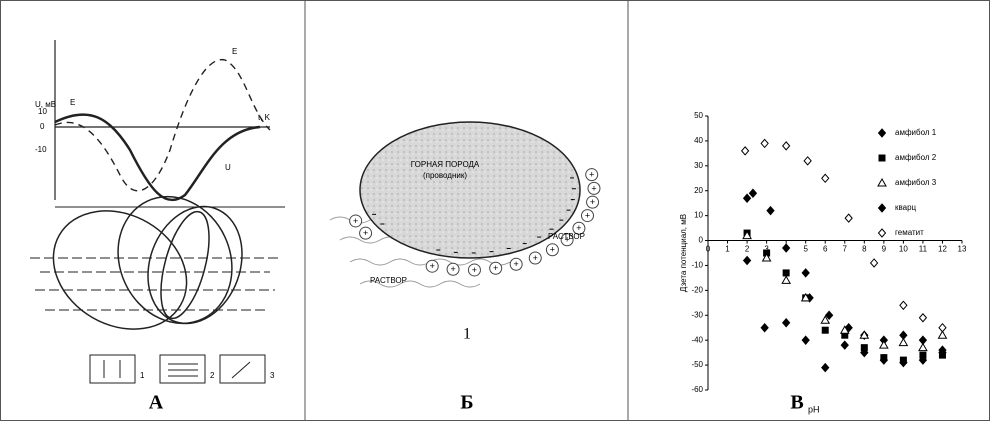 The image size is (990, 426). Describe the element at coordinates (445, 175) in the screenshot. I see `label: (проводник)` at that location.